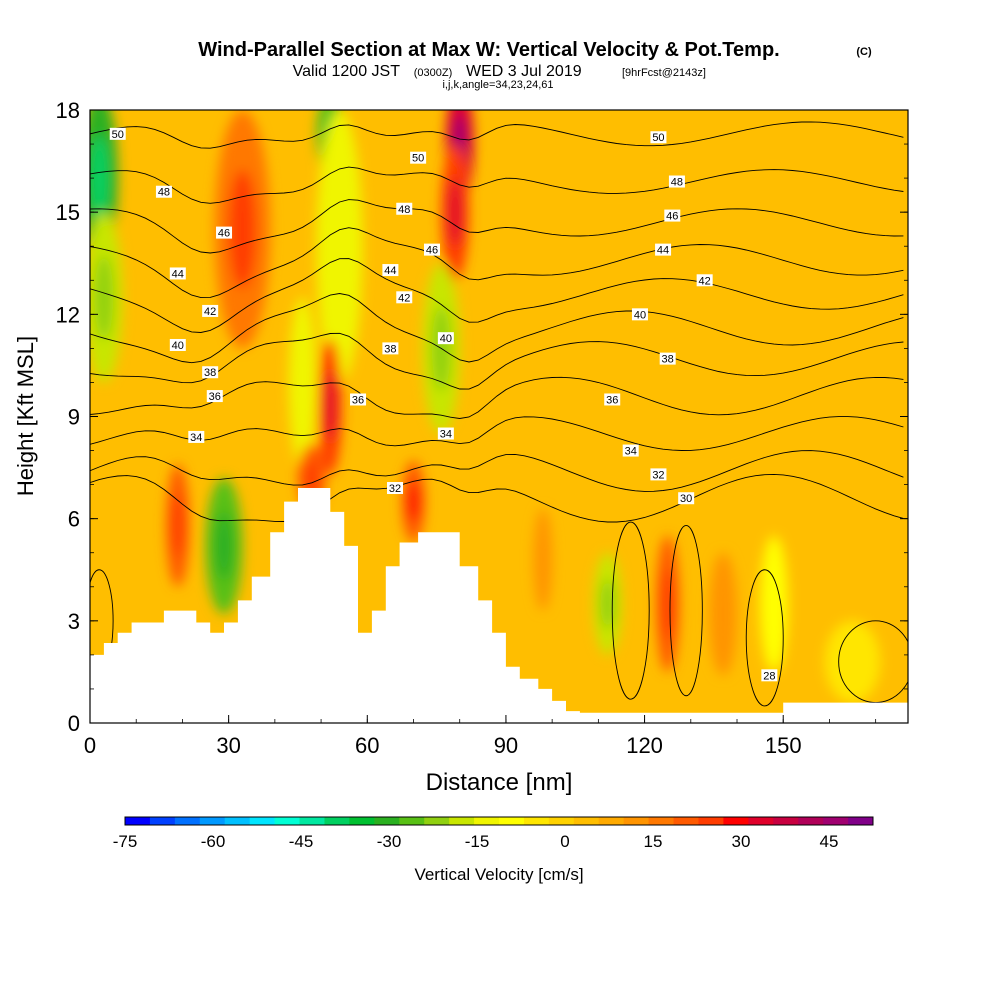 The height and width of the screenshot is (1000, 1000). Describe the element at coordinates (499, 821) in the screenshot. I see `colorbar-frame` at that location.